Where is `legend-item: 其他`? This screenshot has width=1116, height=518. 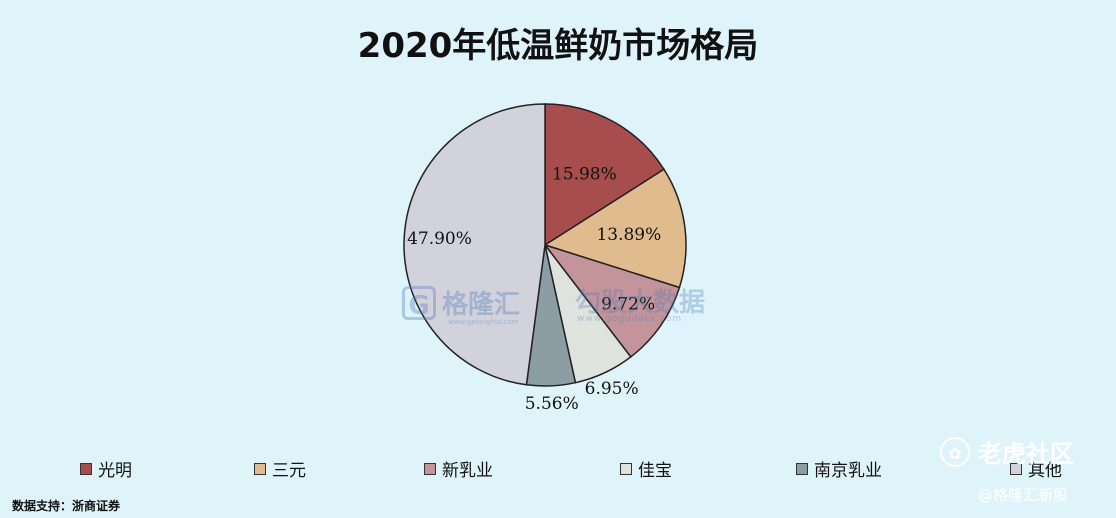
legend-item: 其他 is located at coordinates (1036, 468).